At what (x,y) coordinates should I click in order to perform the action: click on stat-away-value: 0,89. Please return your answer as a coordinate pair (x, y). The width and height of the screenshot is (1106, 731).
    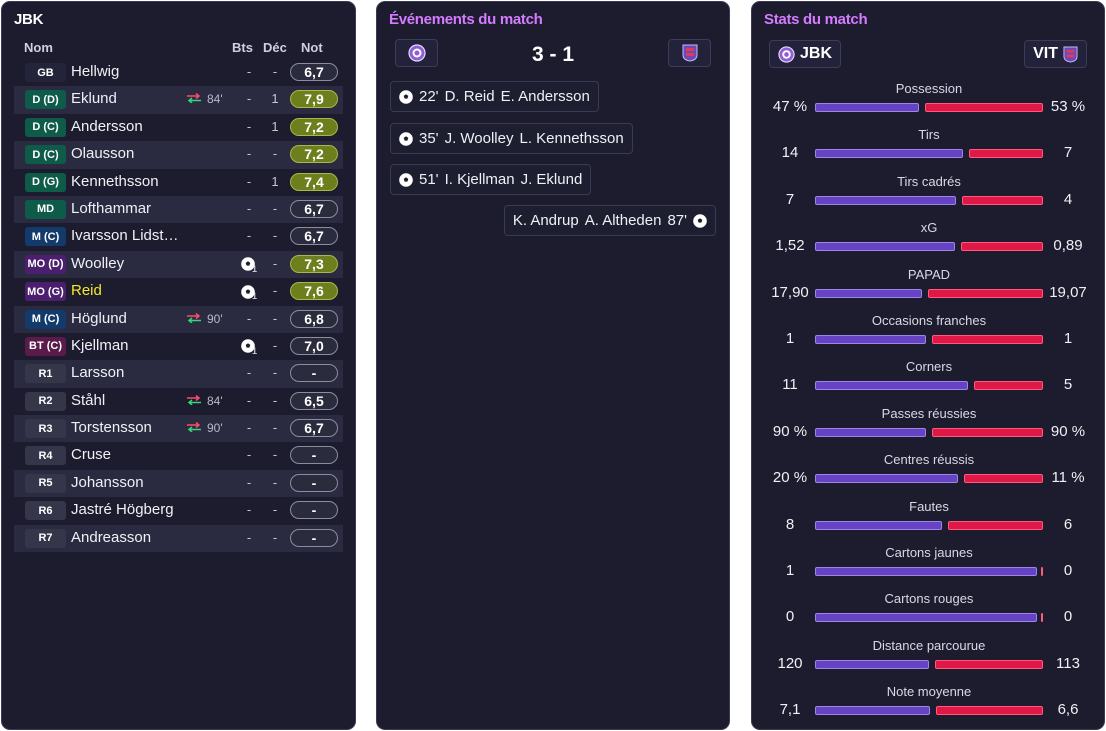
    Looking at the image, I should click on (1068, 246).